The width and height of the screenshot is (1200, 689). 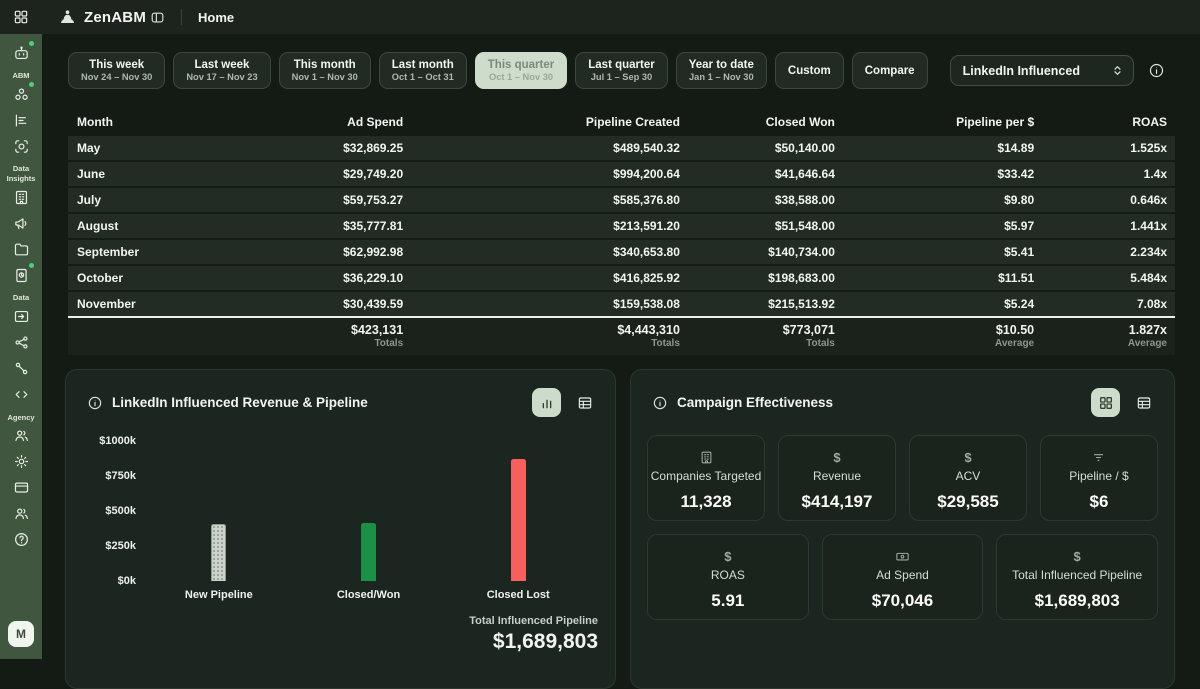 What do you see at coordinates (21, 146) in the screenshot?
I see `sidebar-item-account-targeting` at bounding box center [21, 146].